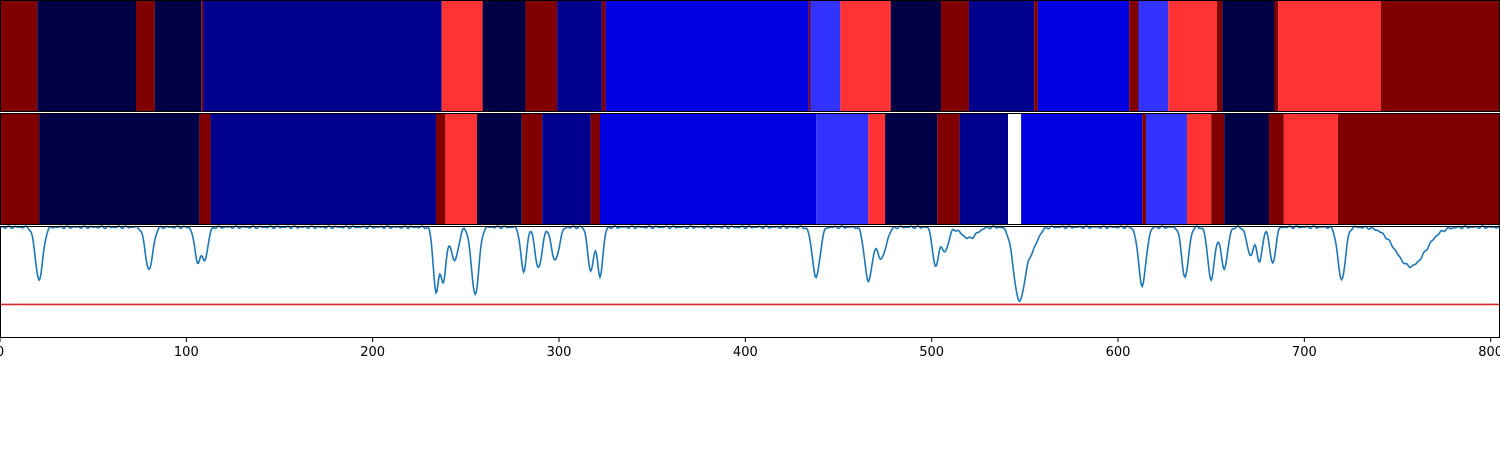 The width and height of the screenshot is (1500, 450). What do you see at coordinates (1118, 352) in the screenshot?
I see `x-tick-label: 600` at bounding box center [1118, 352].